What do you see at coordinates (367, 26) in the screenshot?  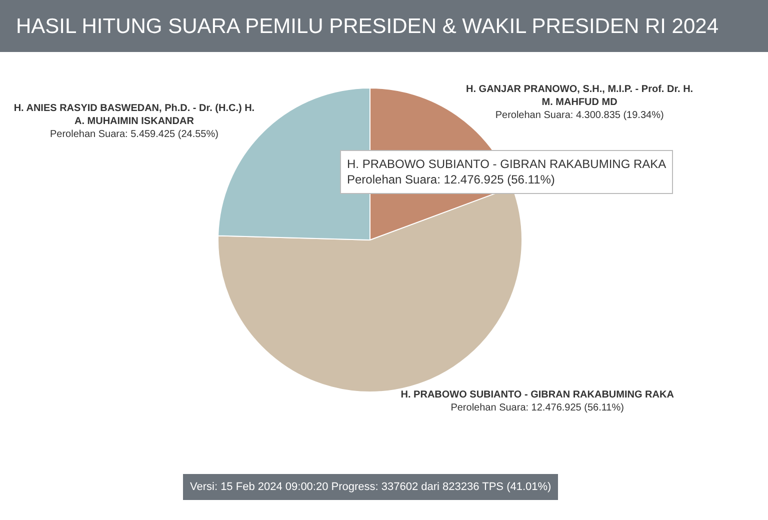 I see `chart-title: HASIL HITUNG SUARA PEMILU PRESIDEN & WAKIL PRESIDEN RI 2024` at bounding box center [367, 26].